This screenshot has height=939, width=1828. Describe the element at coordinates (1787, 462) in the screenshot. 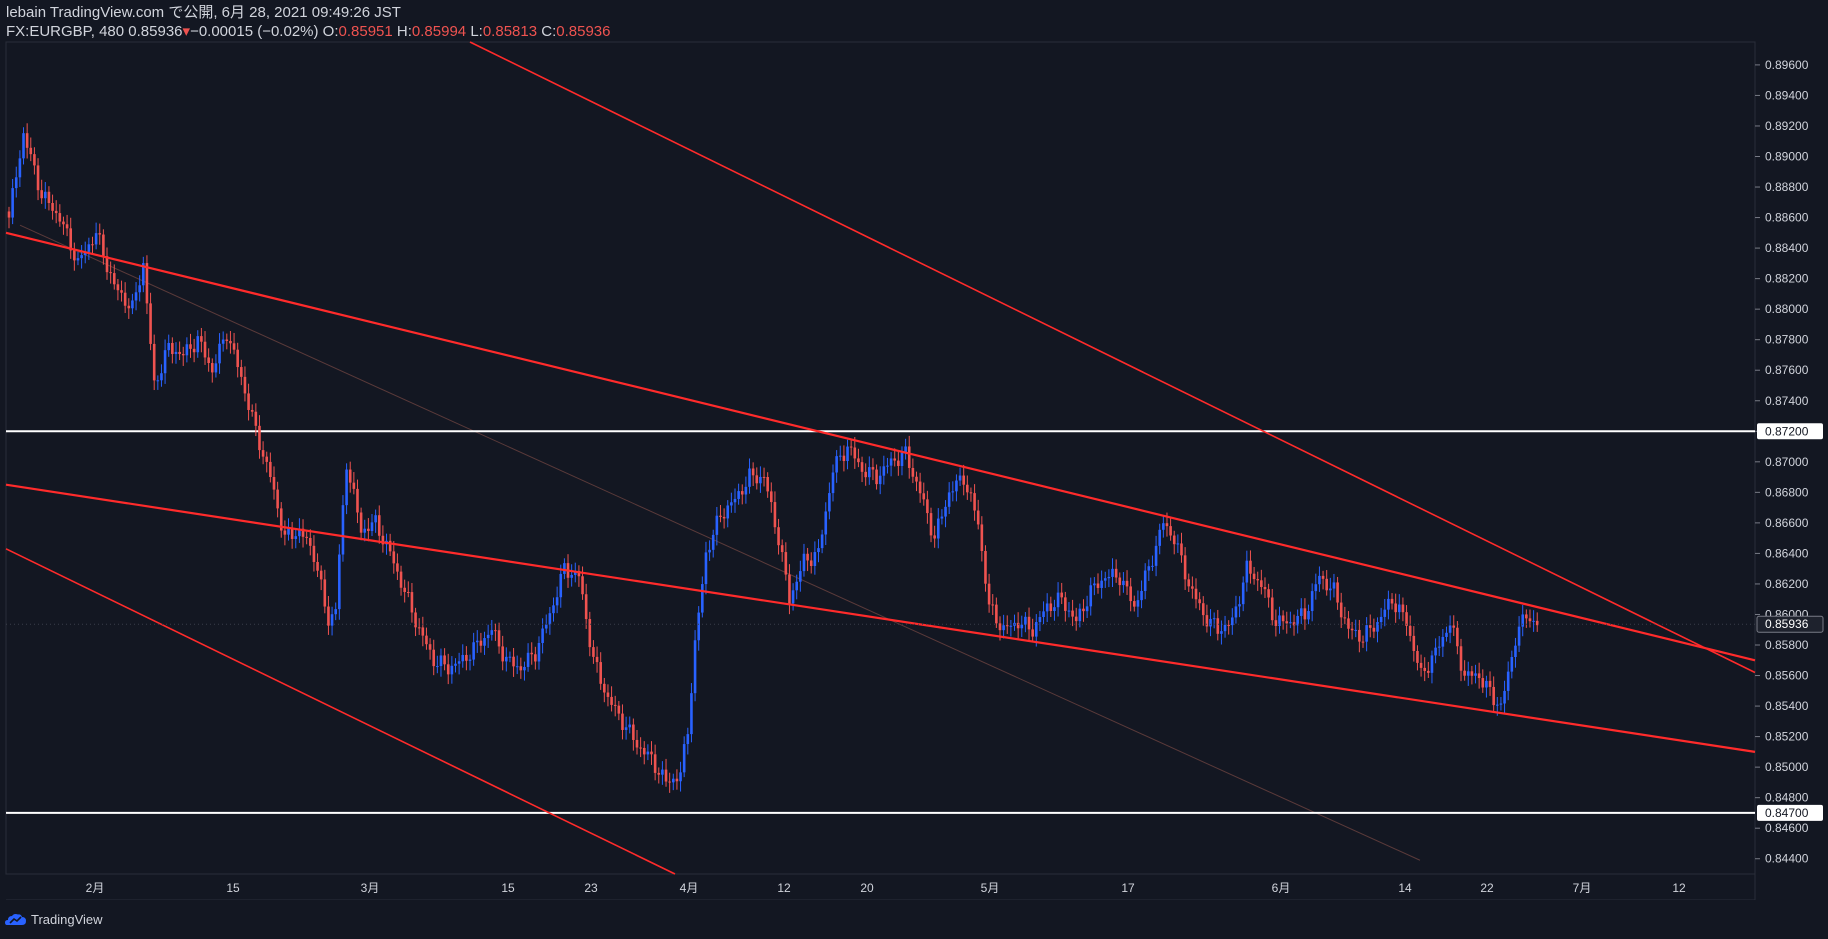

I see `y-tick-label: 0.87000` at that location.